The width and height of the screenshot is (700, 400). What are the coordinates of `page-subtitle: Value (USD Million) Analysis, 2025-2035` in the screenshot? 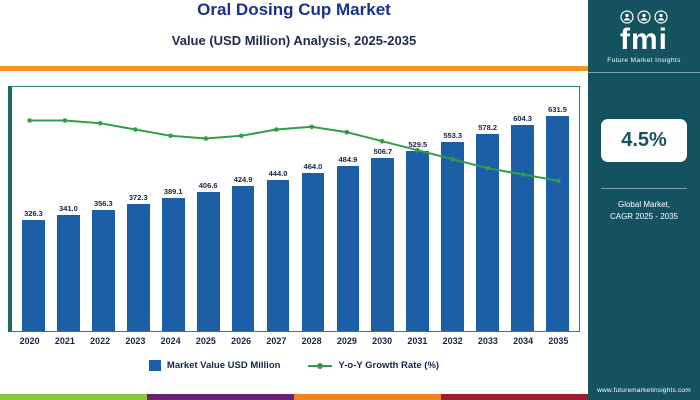 It's located at (294, 40).